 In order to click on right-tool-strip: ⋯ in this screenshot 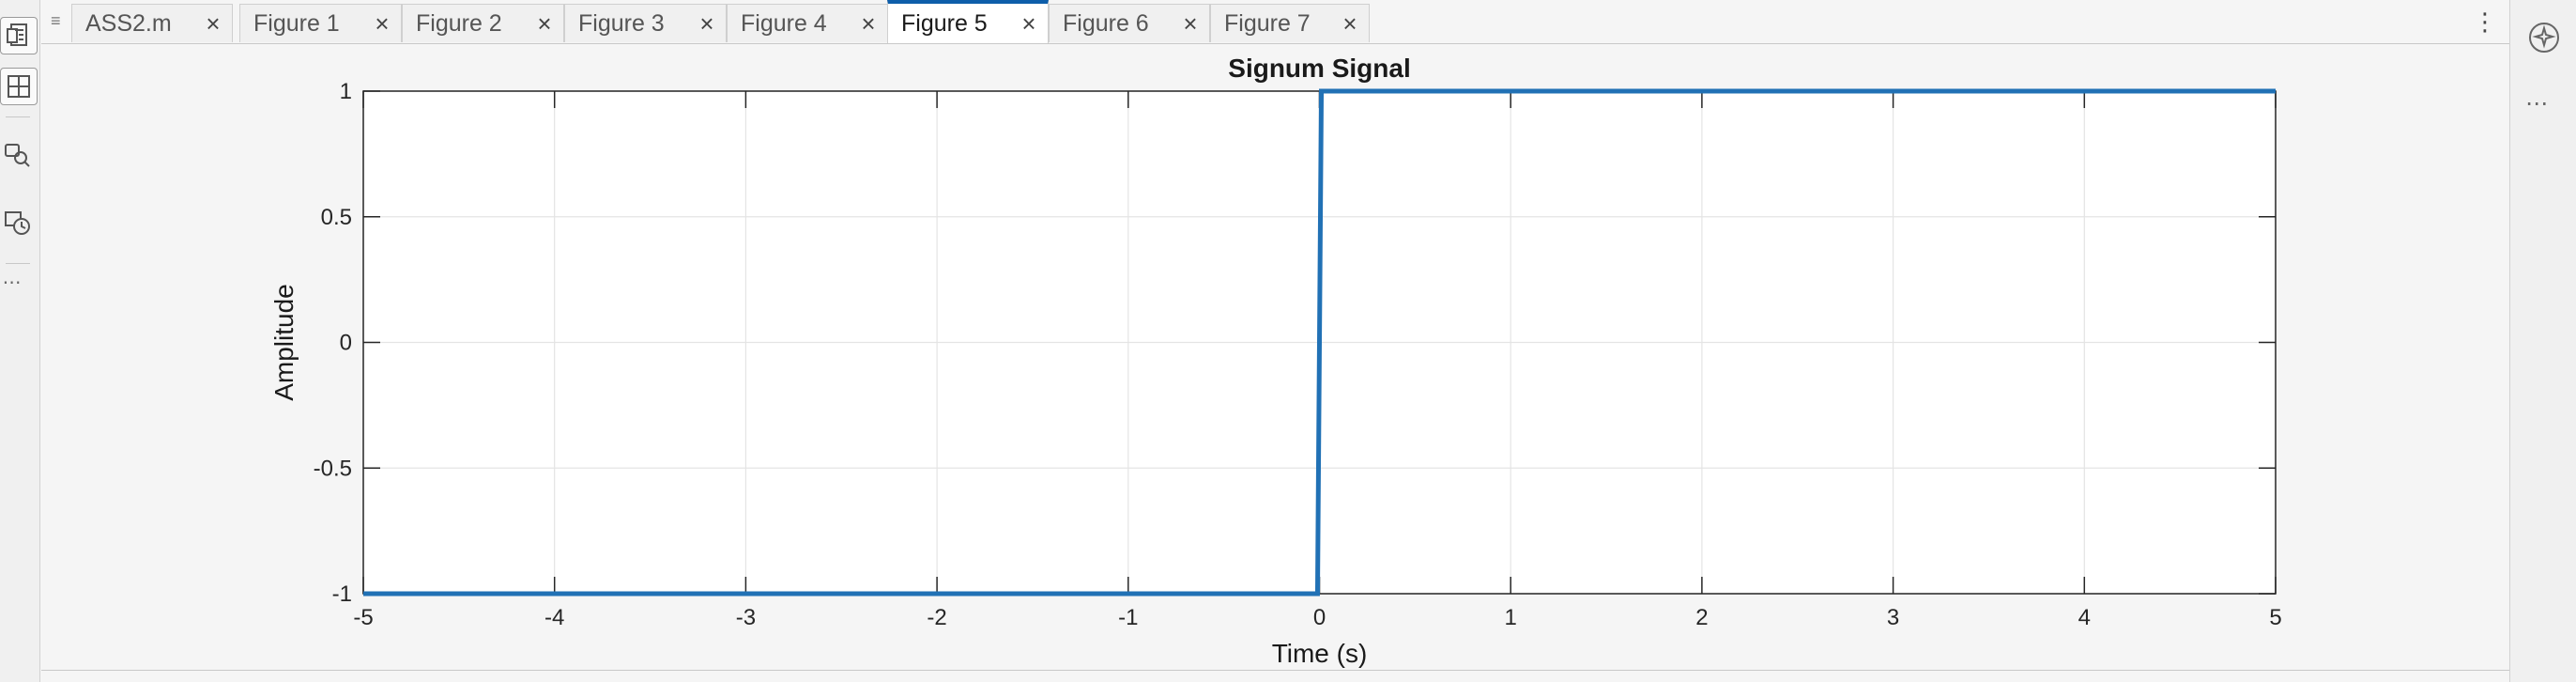, I will do `click(2543, 341)`.